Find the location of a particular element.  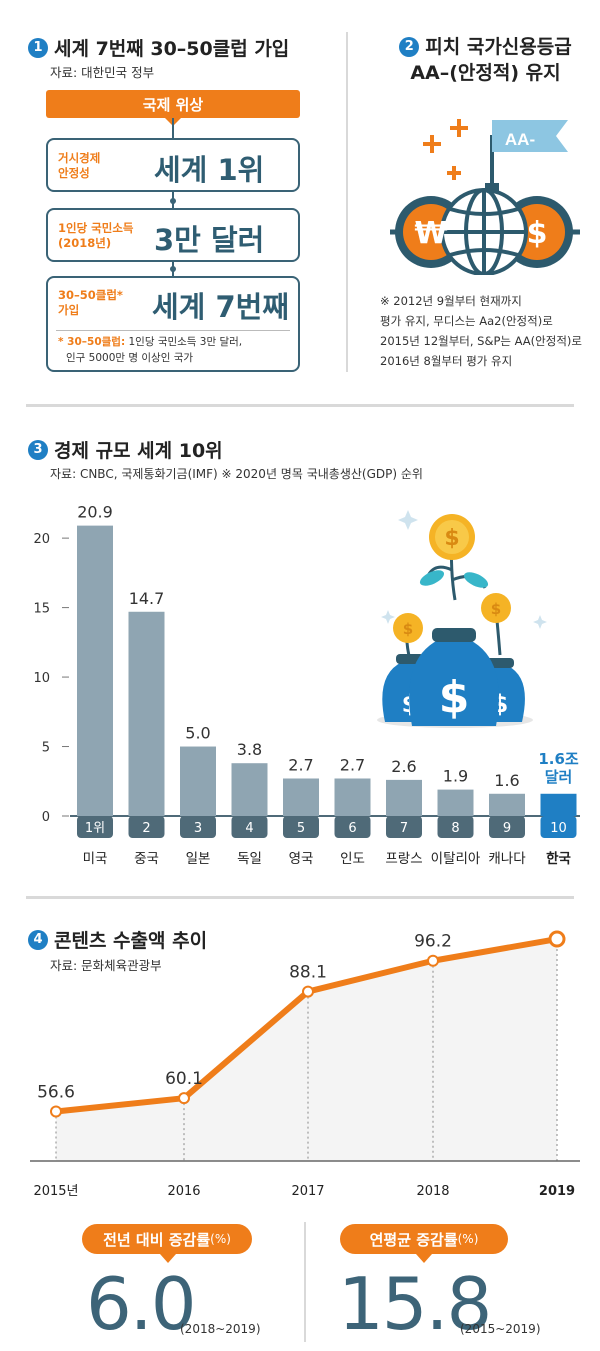

rank-label: 10 is located at coordinates (558, 828).